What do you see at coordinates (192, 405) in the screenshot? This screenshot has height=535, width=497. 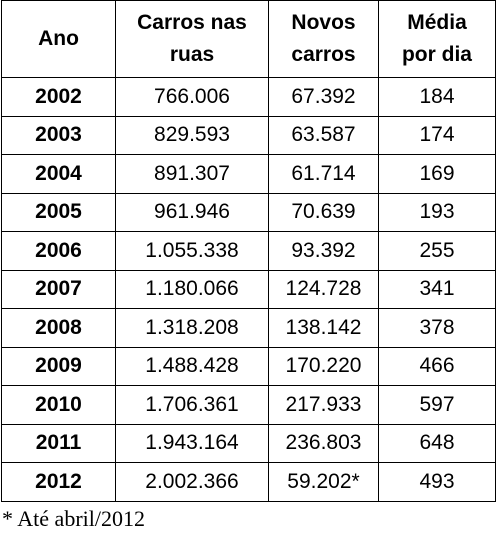 I see `value-cell: 1.706.361` at bounding box center [192, 405].